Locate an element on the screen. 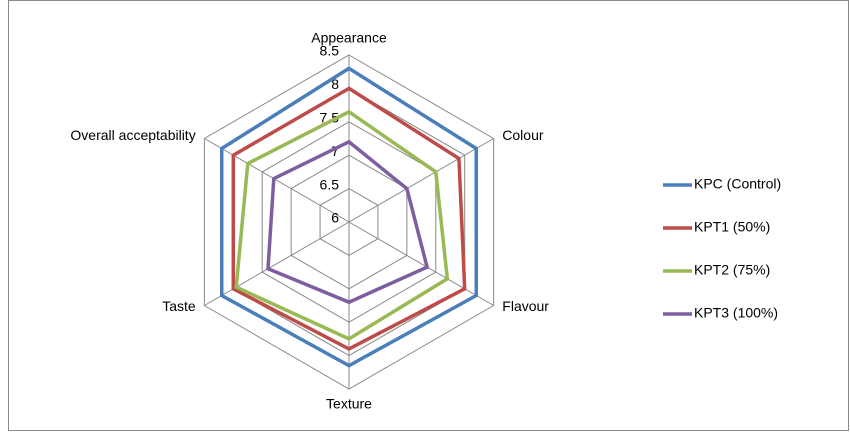 The image size is (850, 436). tick-label: 8.5 is located at coordinates (330, 51).